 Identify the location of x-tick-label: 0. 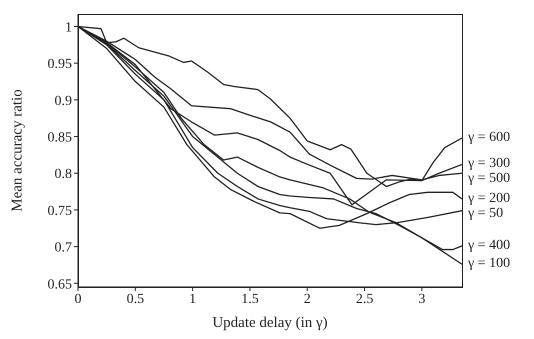
(78, 299).